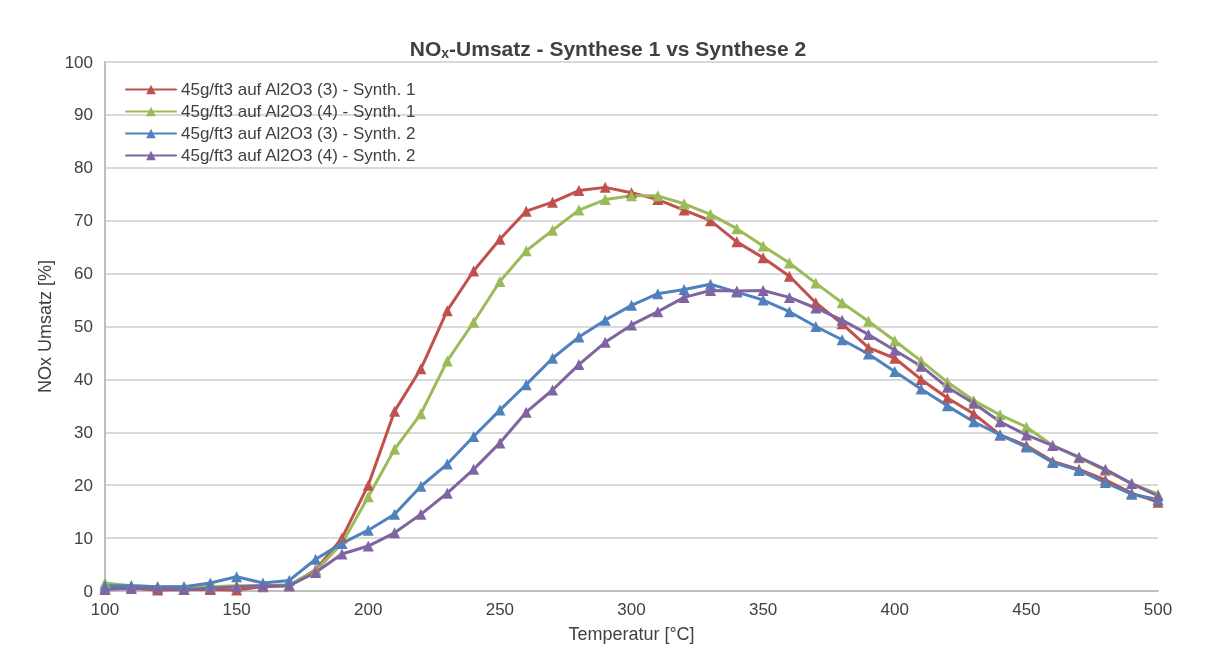 The width and height of the screenshot is (1216, 659). I want to click on x-axis-title: Temperatur [°C], so click(631, 634).